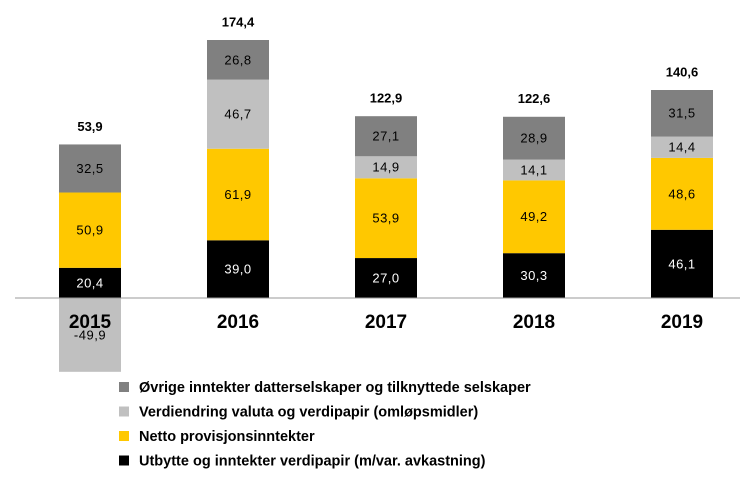  What do you see at coordinates (386, 322) in the screenshot?
I see `category-label: 2017` at bounding box center [386, 322].